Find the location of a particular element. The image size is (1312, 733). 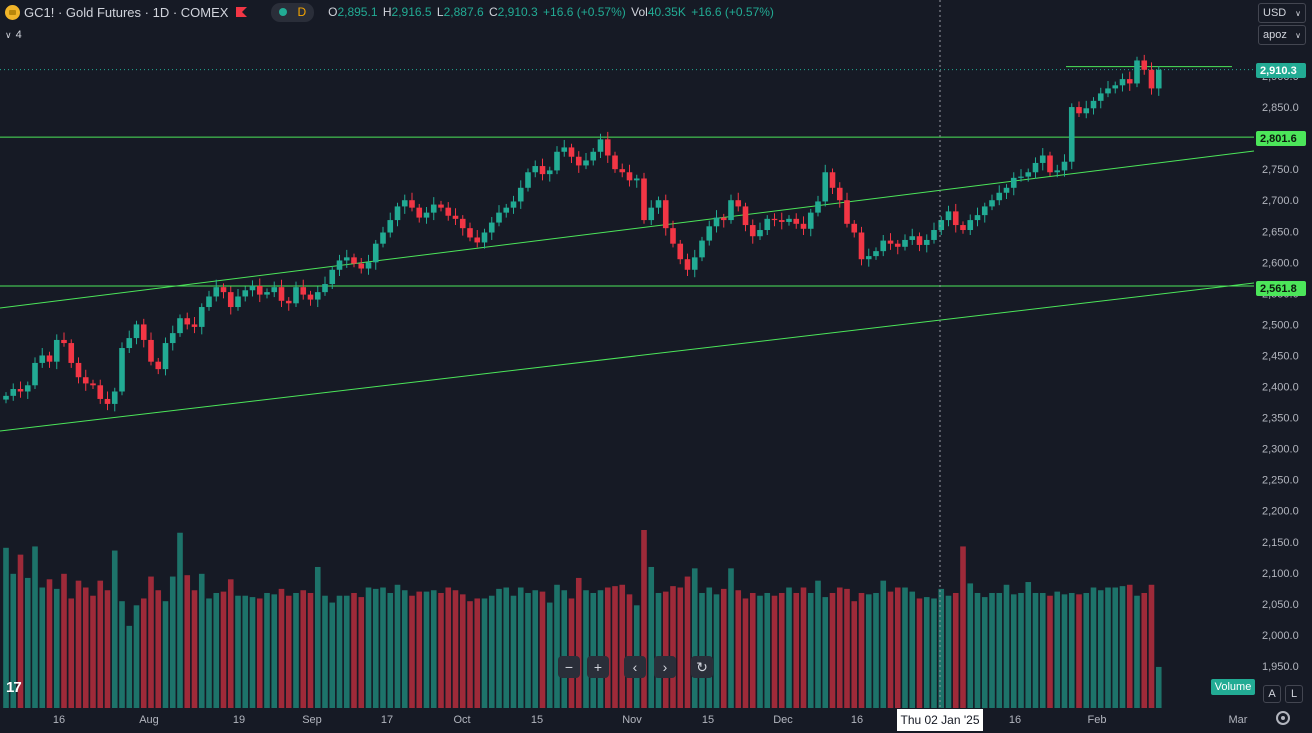

settings-gear-icon is located at coordinates (1283, 718).